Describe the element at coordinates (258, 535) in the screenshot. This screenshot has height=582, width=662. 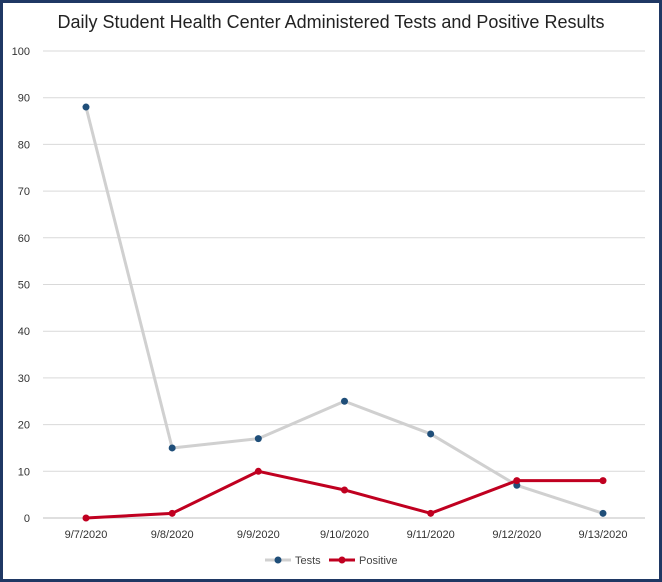
I see `x-tick-label: 9/9/2020` at that location.